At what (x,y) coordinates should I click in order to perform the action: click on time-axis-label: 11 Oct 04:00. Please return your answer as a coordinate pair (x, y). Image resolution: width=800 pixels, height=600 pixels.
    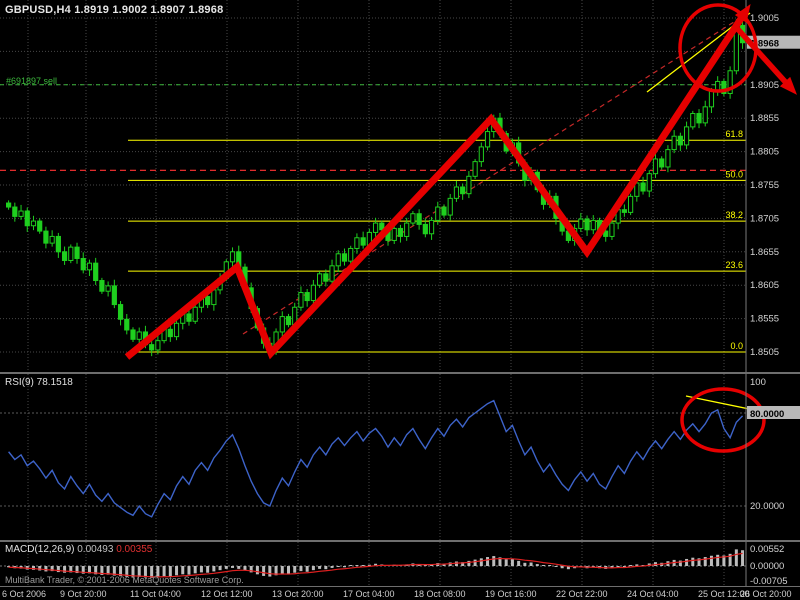
    Looking at the image, I should click on (155, 594).